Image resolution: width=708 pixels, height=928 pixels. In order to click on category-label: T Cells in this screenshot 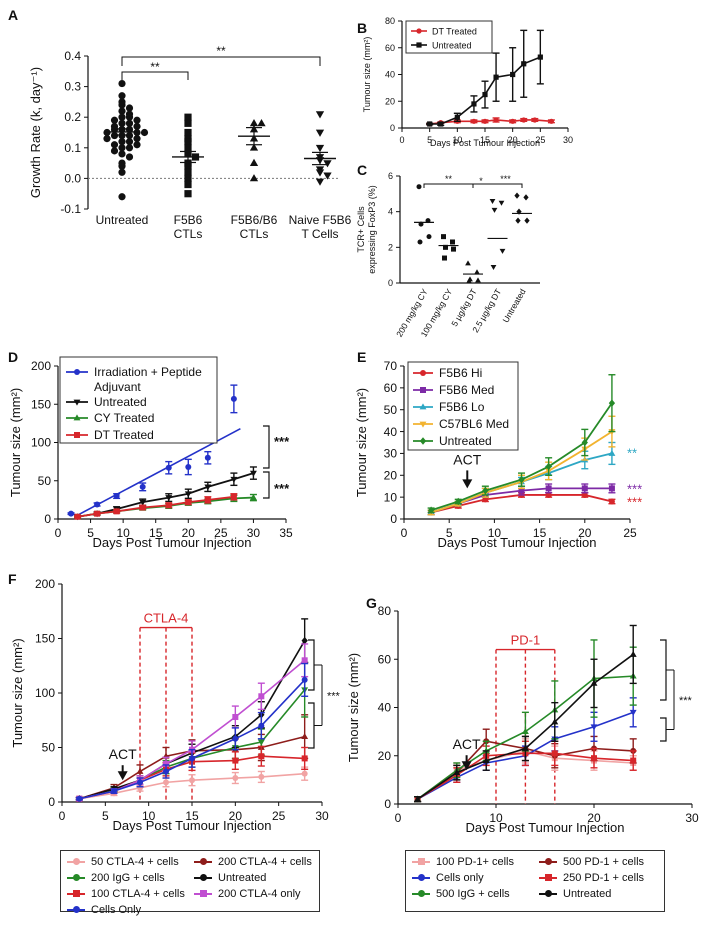, I will do `click(319, 234)`.